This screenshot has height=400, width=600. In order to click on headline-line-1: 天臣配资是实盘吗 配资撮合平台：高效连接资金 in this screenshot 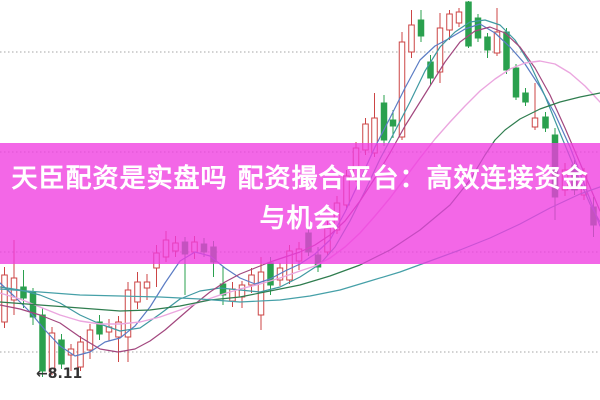, I will do `click(300, 179)`.